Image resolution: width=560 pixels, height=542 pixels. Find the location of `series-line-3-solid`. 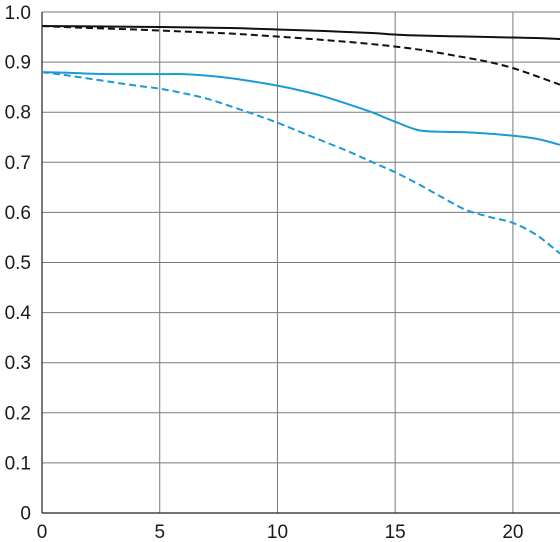

series-line-3-solid is located at coordinates (300, 108).